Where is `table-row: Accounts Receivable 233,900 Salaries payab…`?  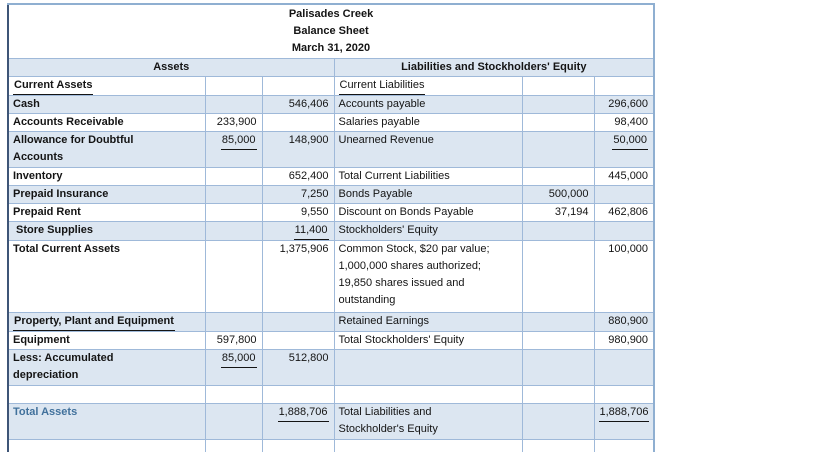 table-row: Accounts Receivable 233,900 Salaries payab… is located at coordinates (331, 122).